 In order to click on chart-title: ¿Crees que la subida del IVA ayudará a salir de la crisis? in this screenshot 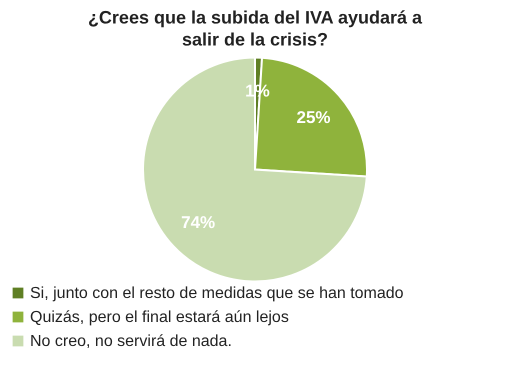, I will do `click(256, 29)`.